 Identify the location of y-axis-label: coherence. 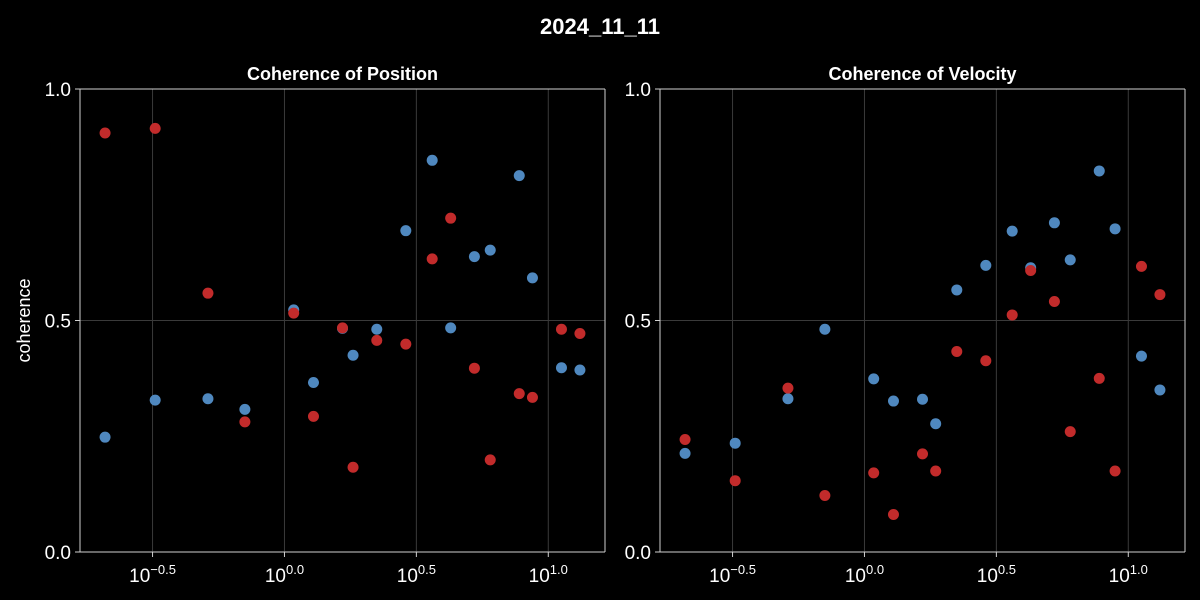
(24, 320).